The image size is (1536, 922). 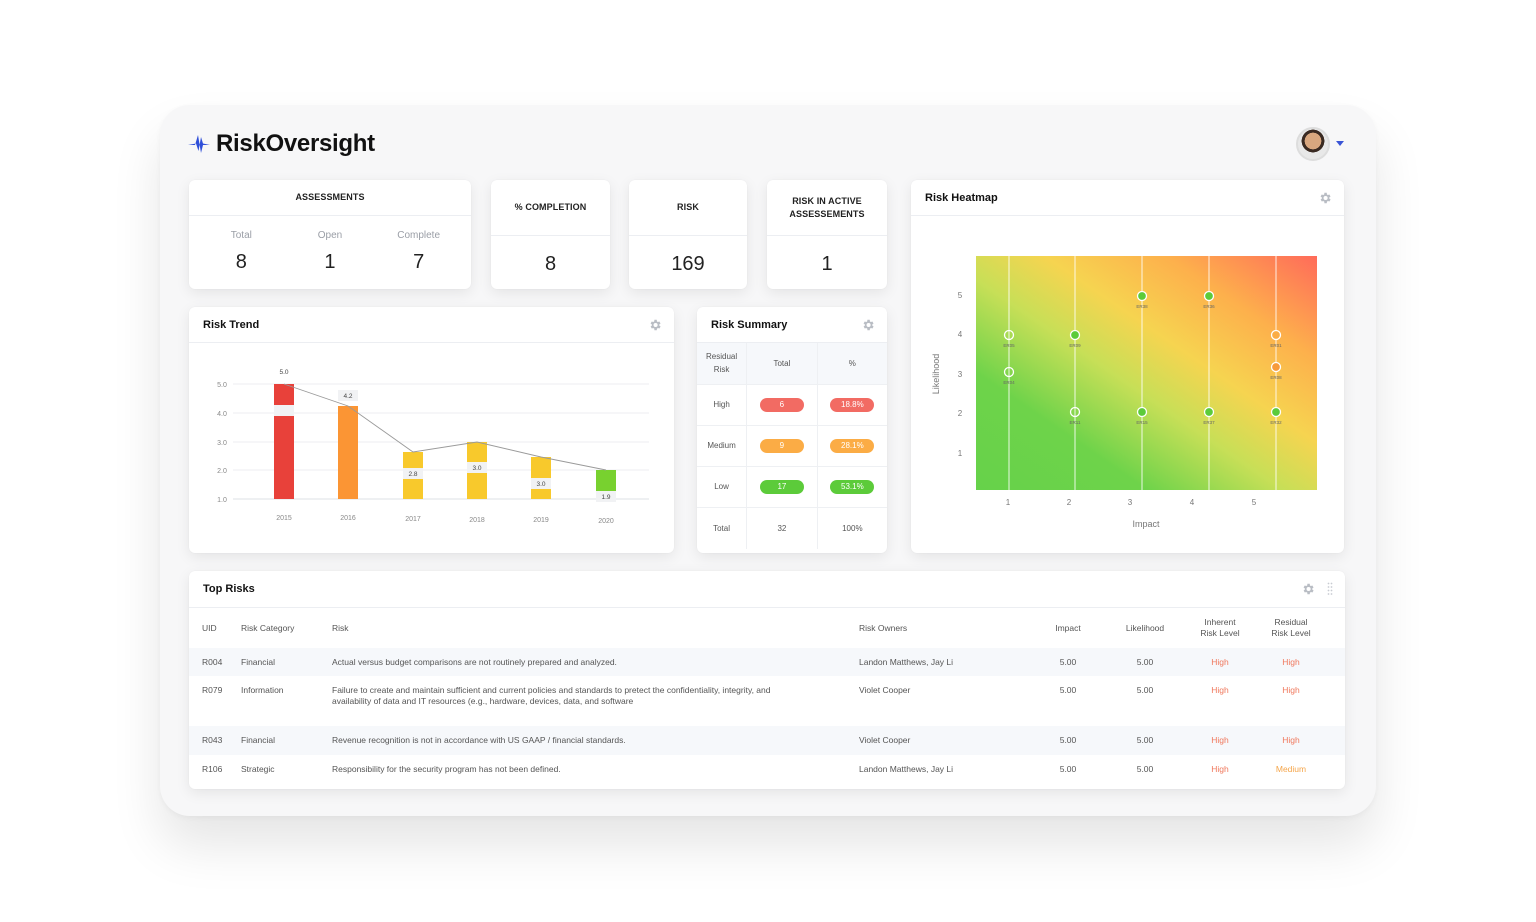 I want to click on assessments-complete: Complete 7, so click(x=419, y=252).